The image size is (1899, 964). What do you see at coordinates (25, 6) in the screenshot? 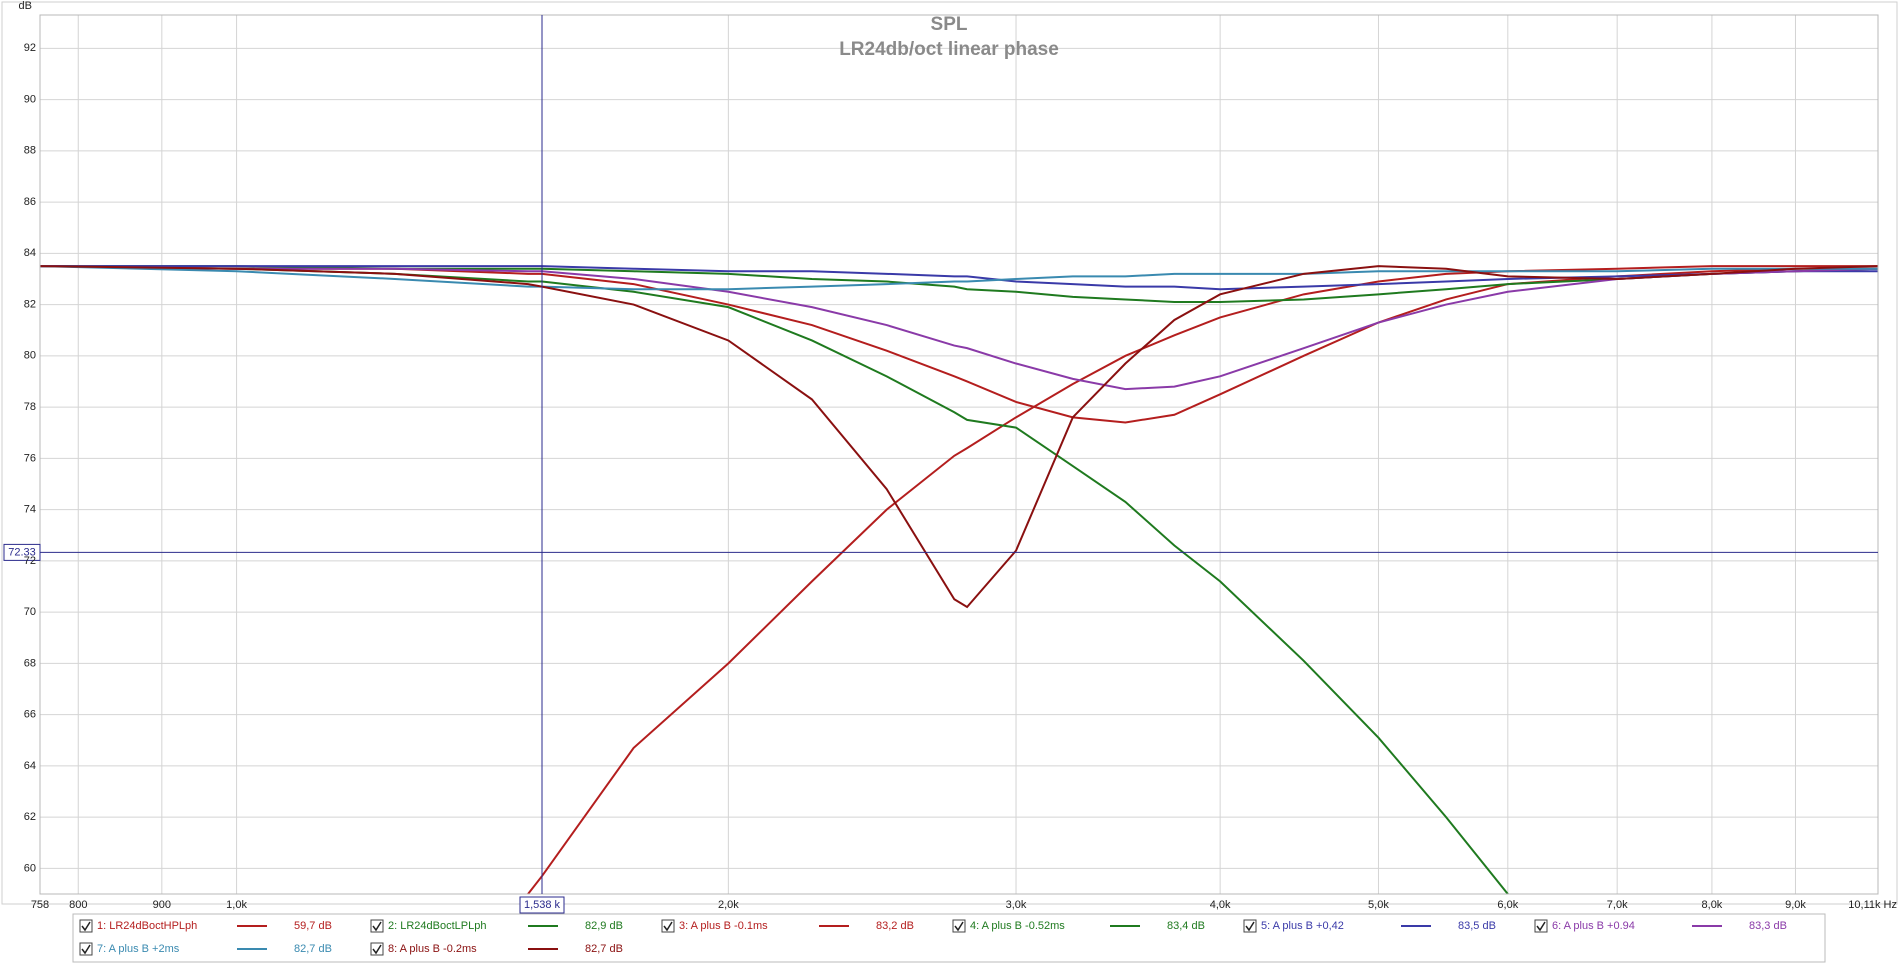
I see `y-axis-label: dB` at bounding box center [25, 6].